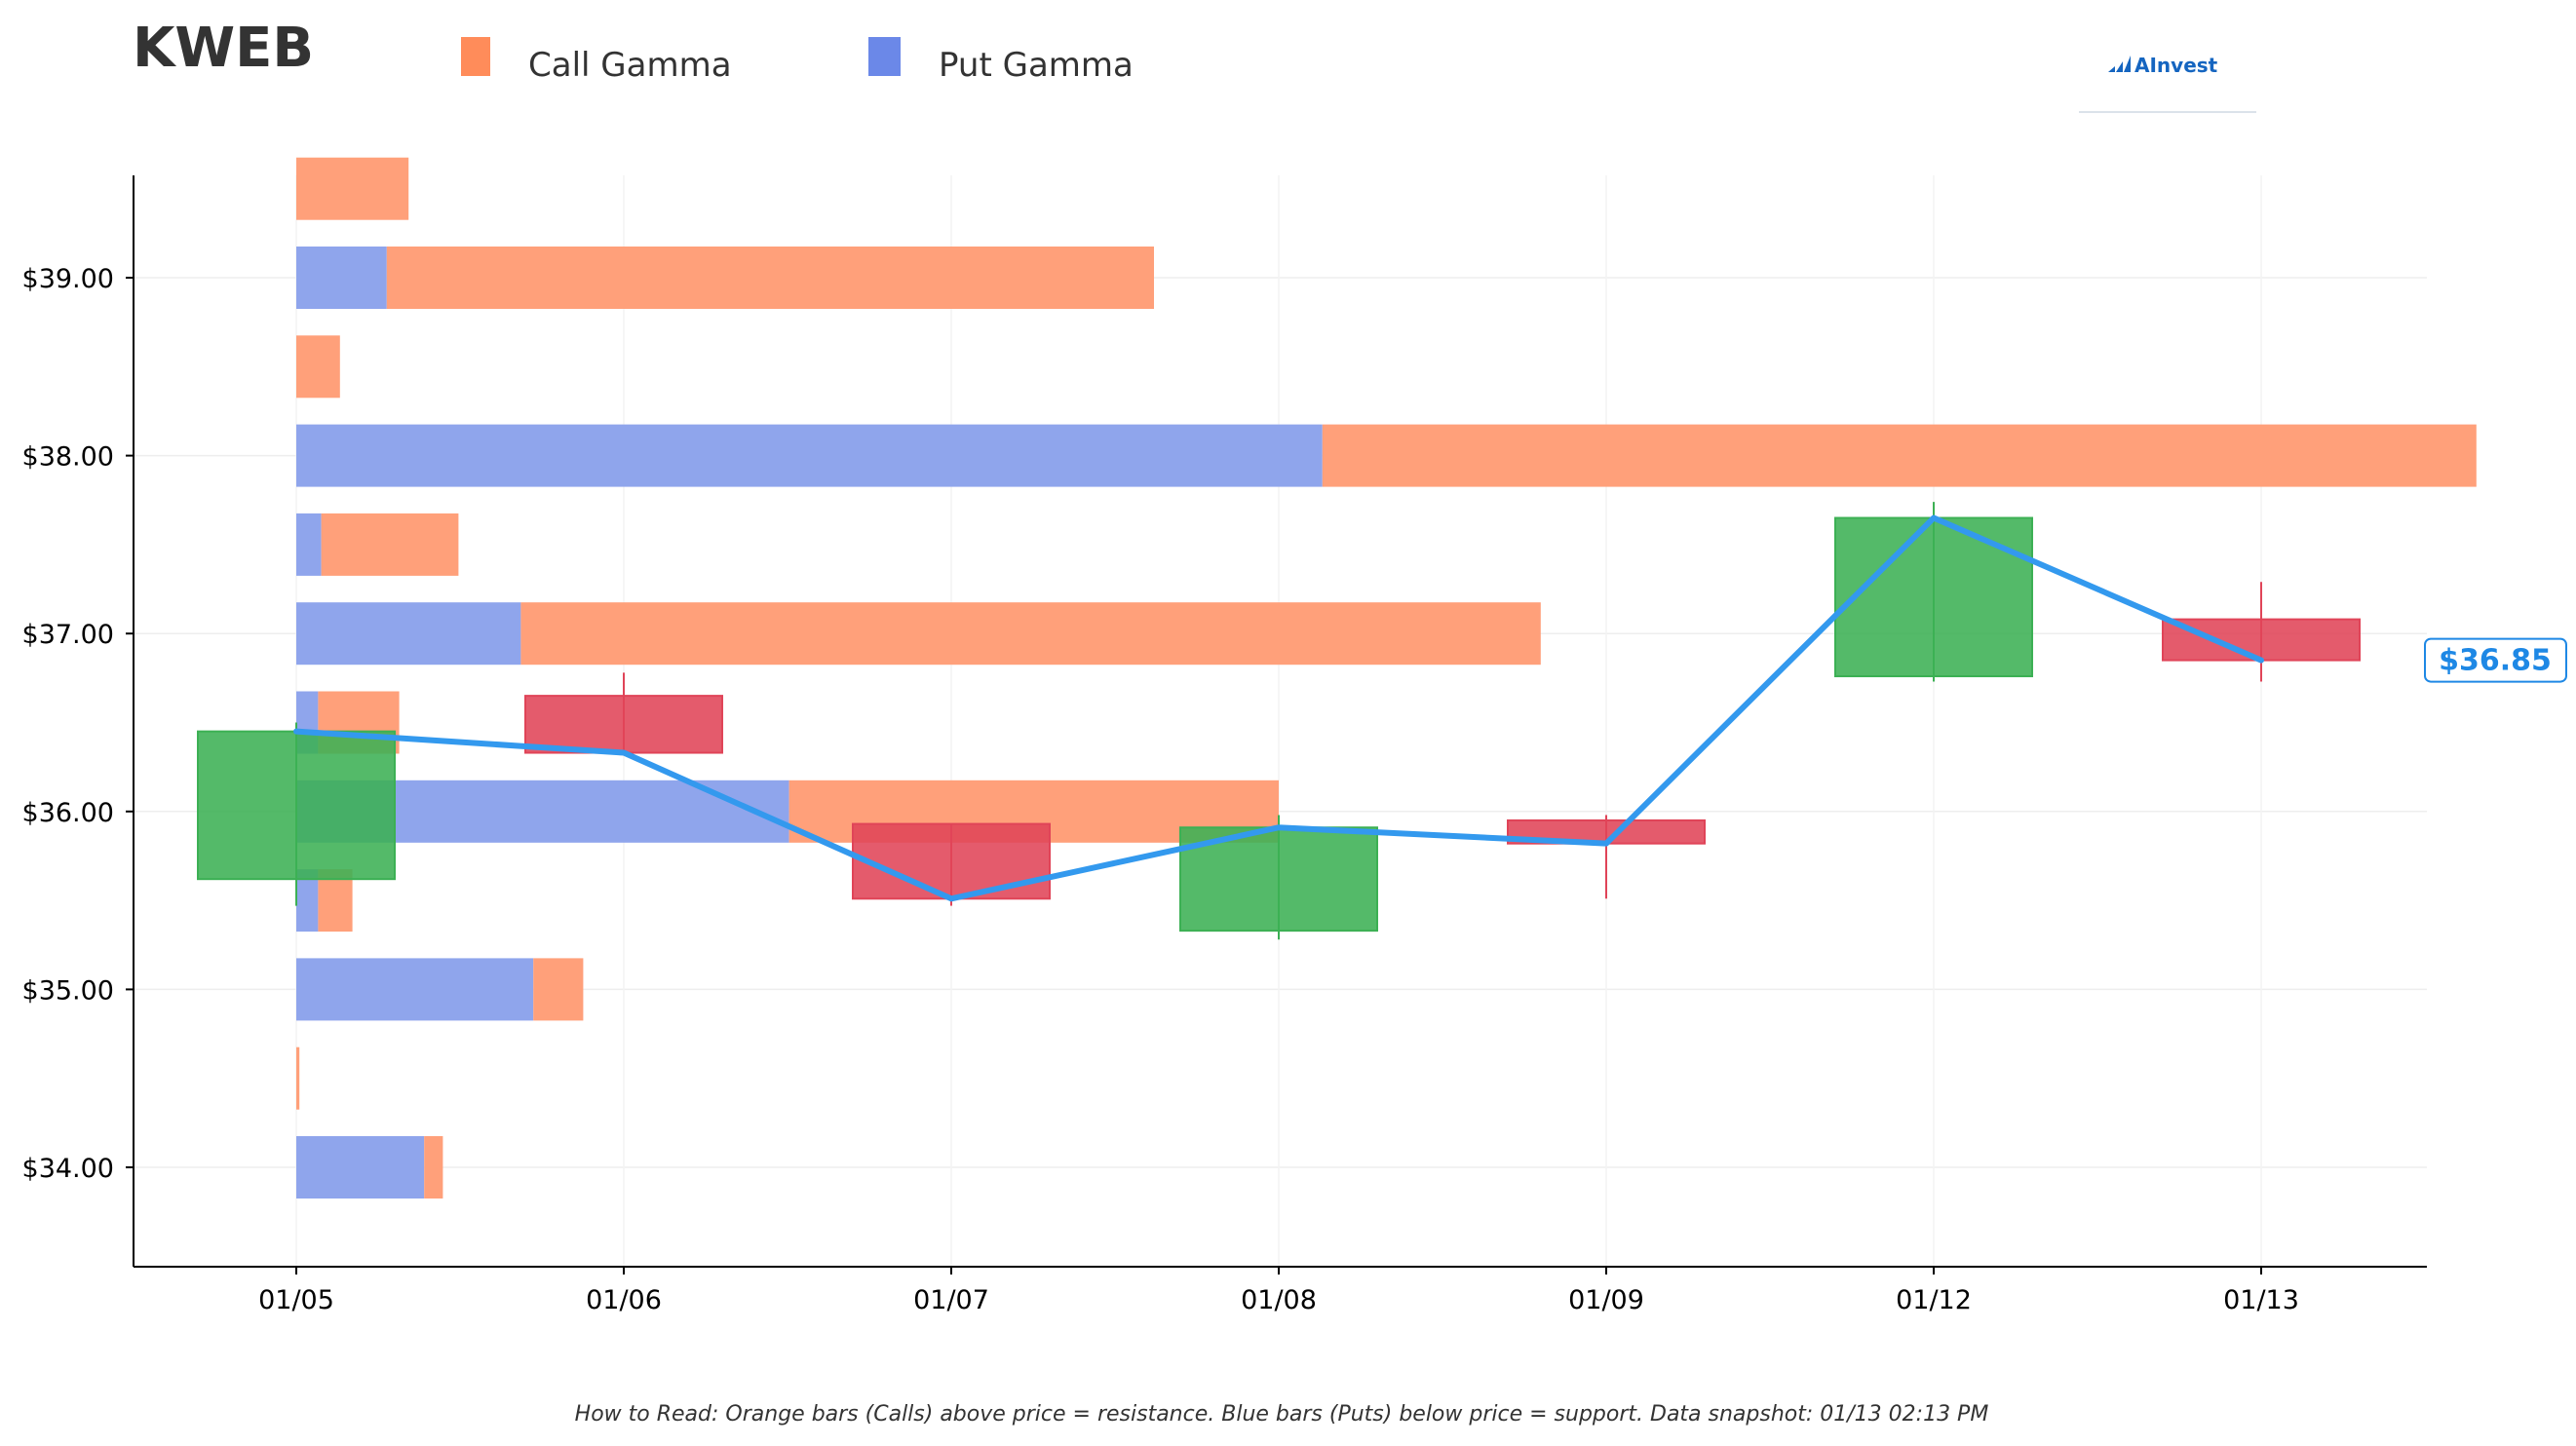  Describe the element at coordinates (630, 65) in the screenshot. I see `call-gamma-legend-label: Call Gamma` at that location.